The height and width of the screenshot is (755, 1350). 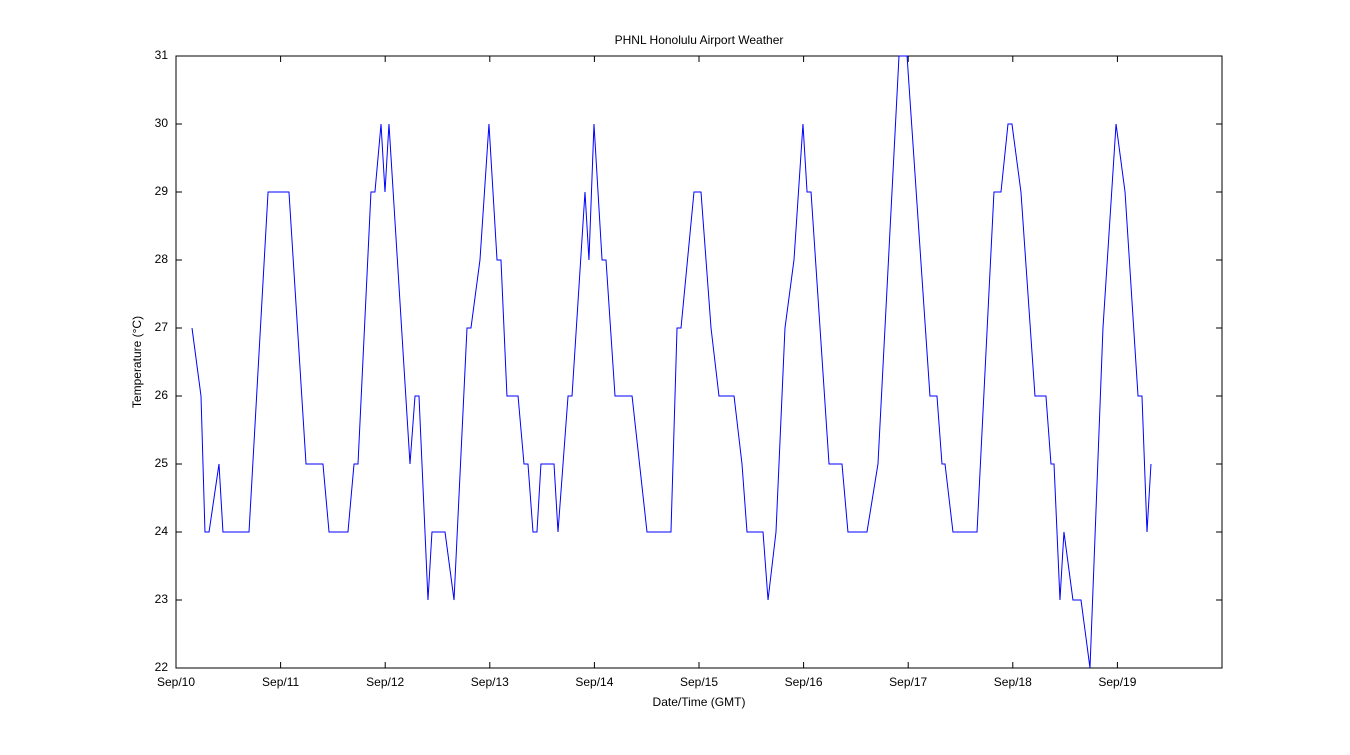 I want to click on y-tick-label: 30, so click(x=162, y=123).